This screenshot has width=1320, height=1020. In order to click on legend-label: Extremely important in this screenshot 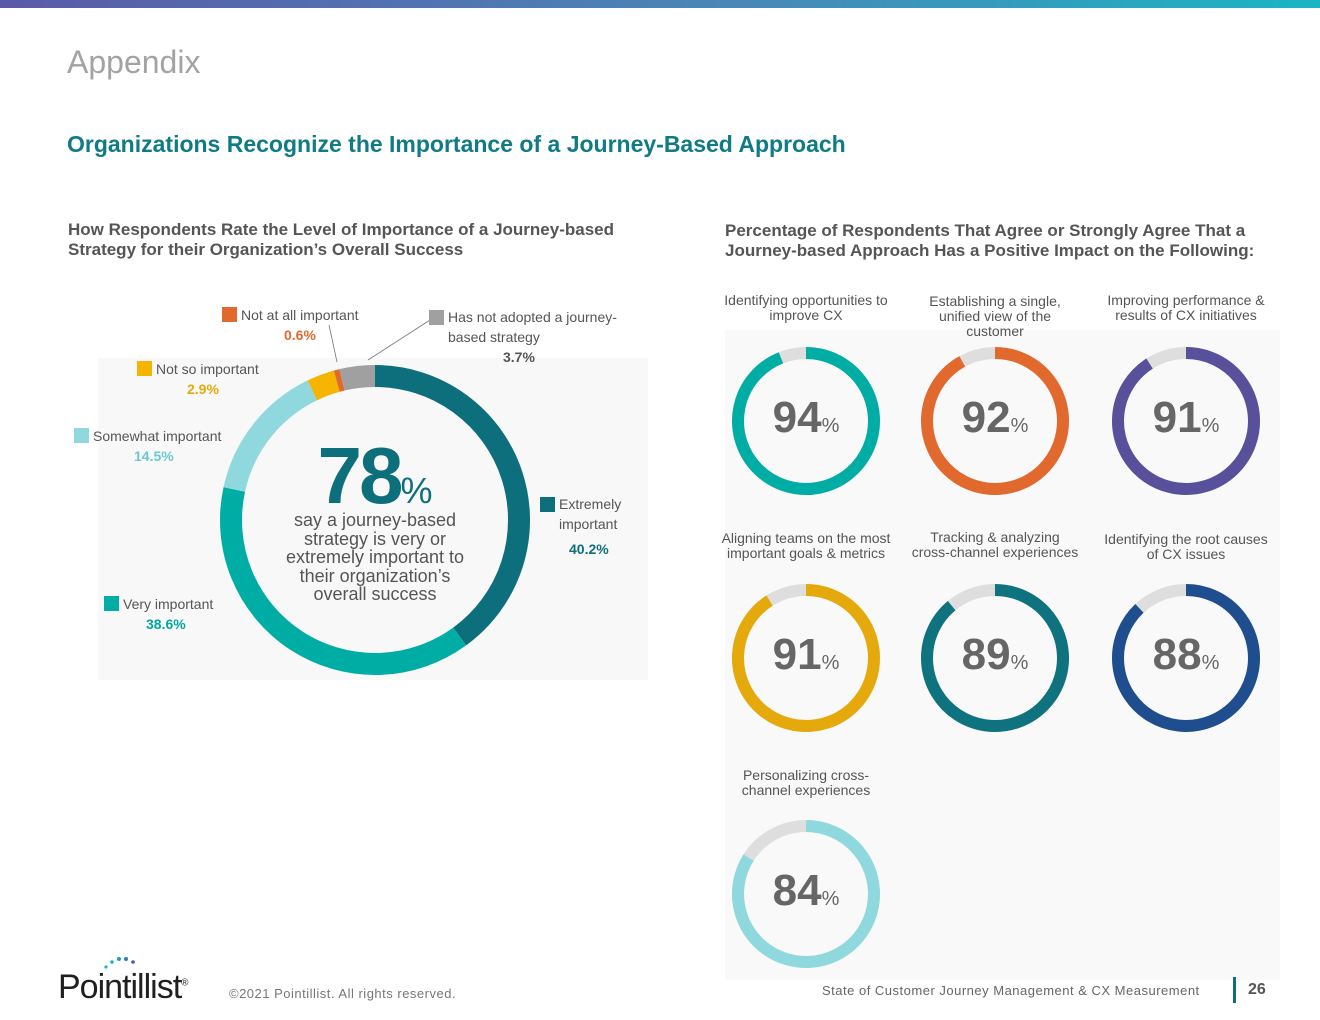, I will do `click(590, 514)`.